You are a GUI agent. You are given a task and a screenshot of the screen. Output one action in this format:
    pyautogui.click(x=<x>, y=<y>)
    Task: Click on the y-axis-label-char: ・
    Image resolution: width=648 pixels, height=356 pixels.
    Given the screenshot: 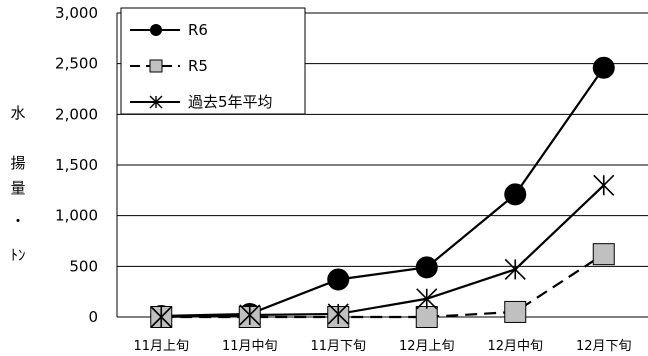 What is the action you would take?
    pyautogui.click(x=17, y=221)
    